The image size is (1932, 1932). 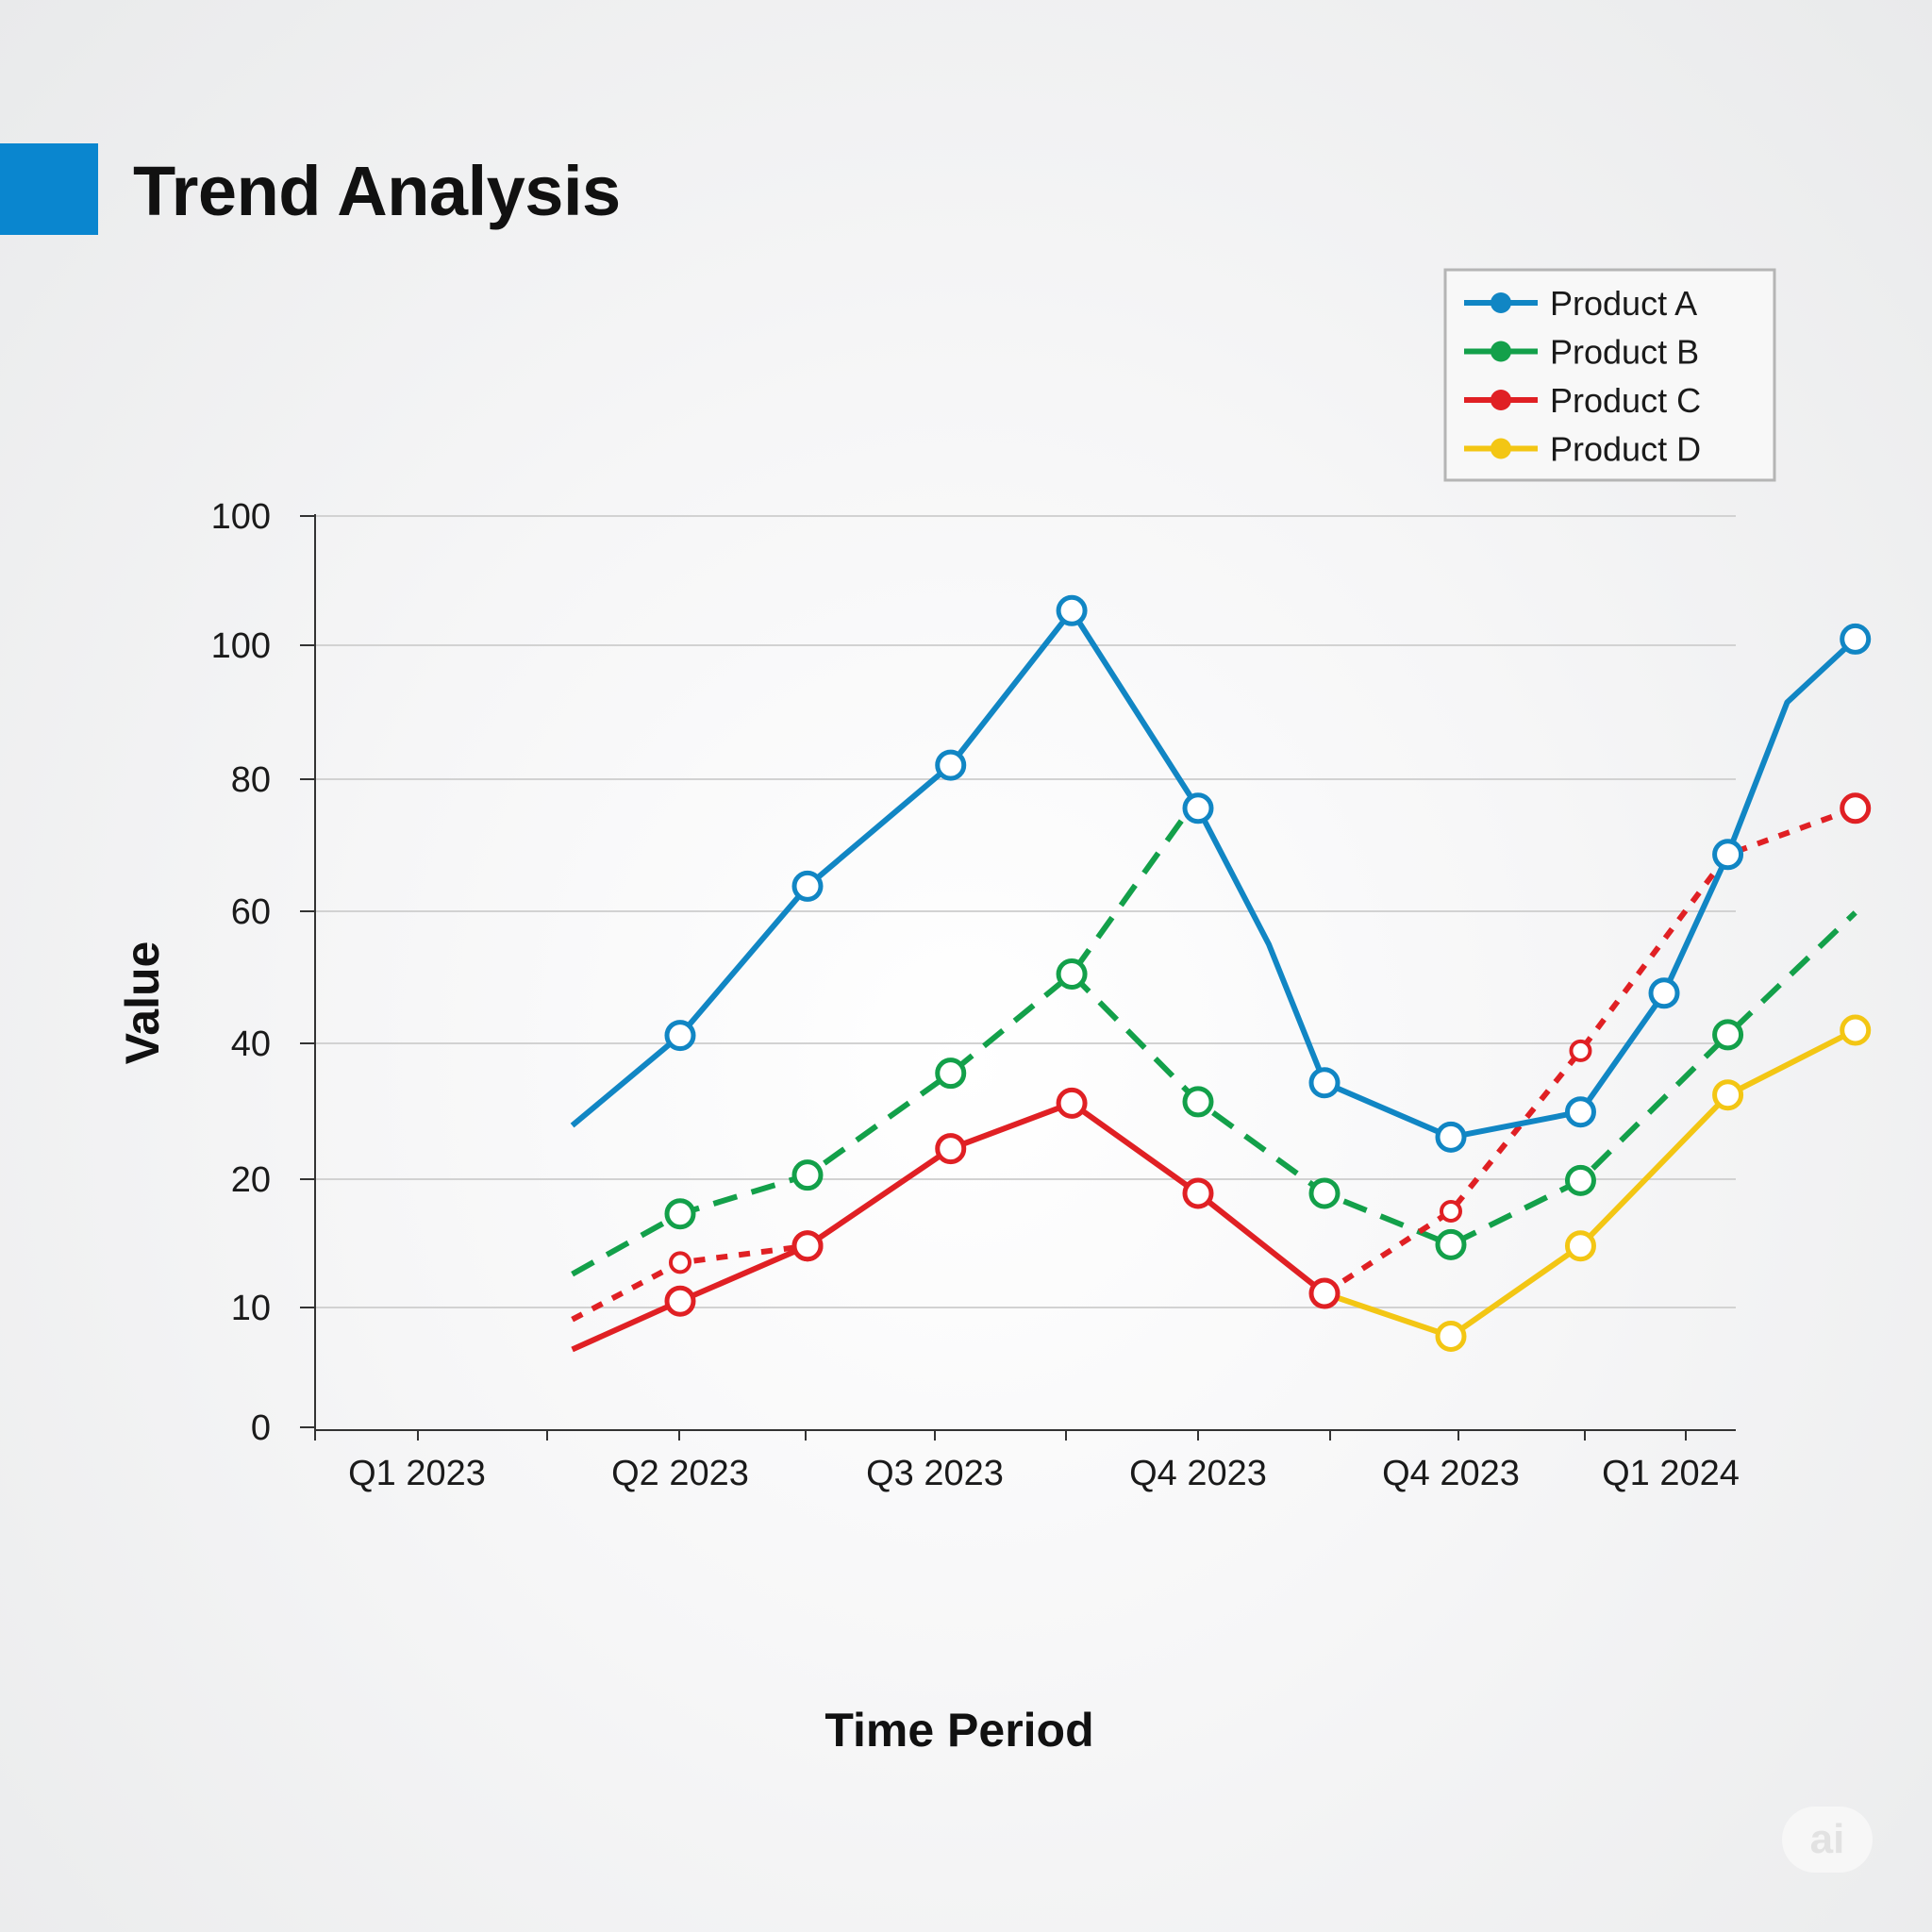 I want to click on y-tick-label: 80, so click(x=251, y=780).